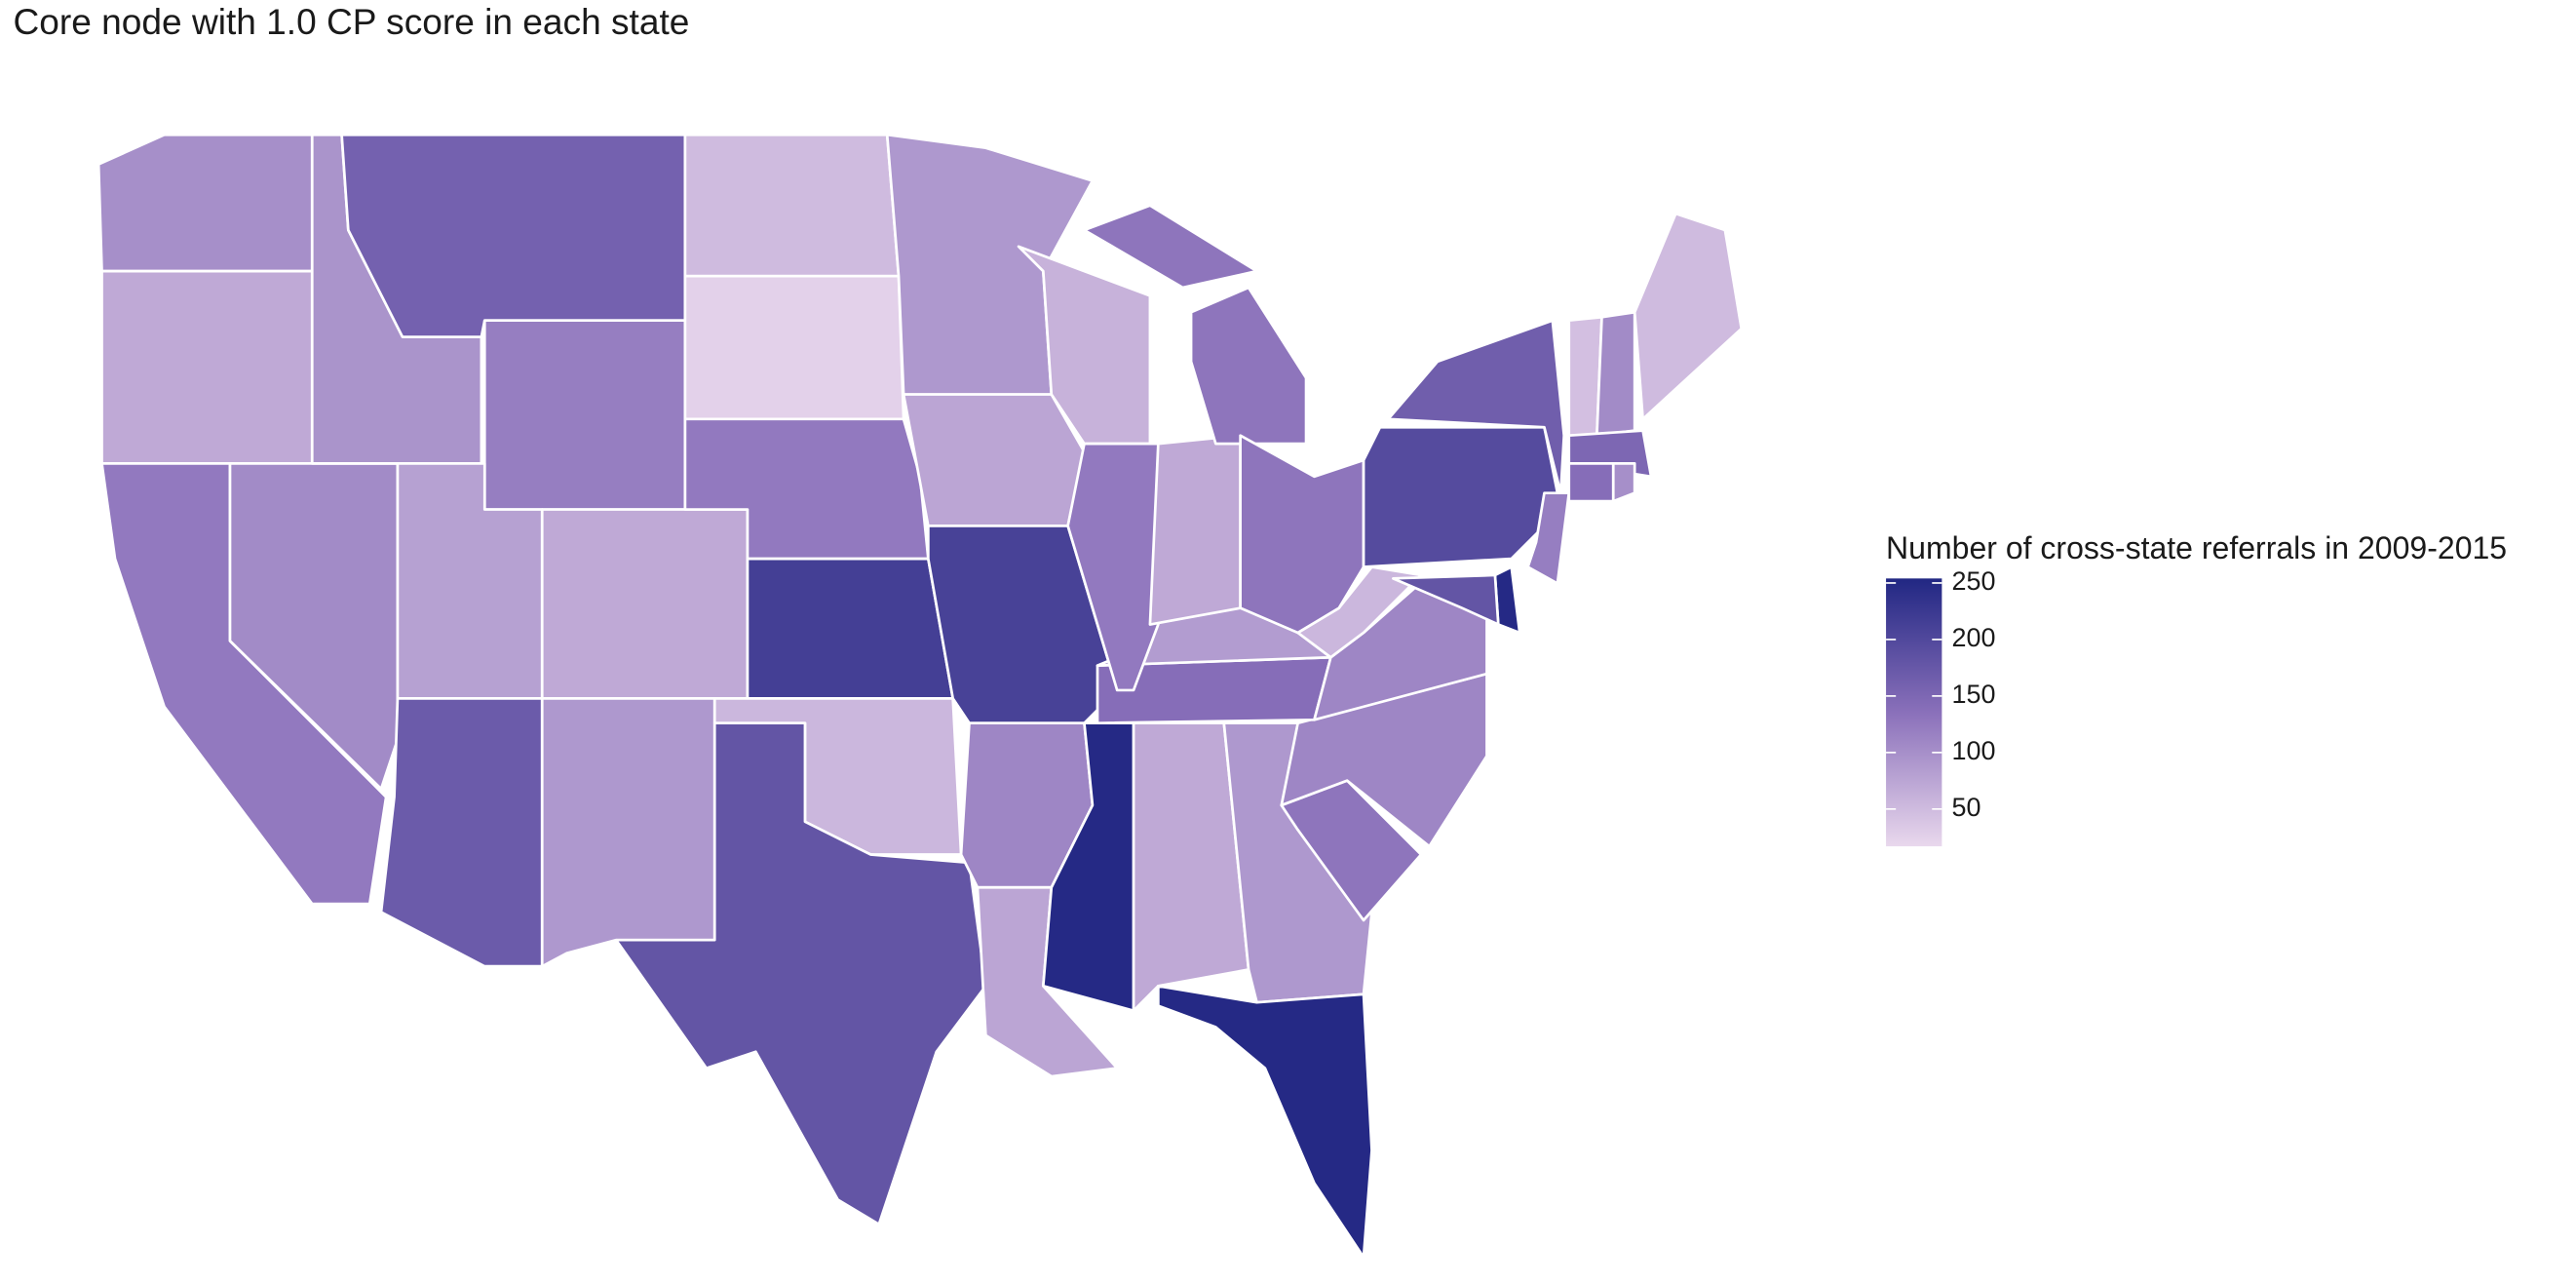 The width and height of the screenshot is (2576, 1284). Describe the element at coordinates (1914, 712) in the screenshot. I see `colorbar` at that location.